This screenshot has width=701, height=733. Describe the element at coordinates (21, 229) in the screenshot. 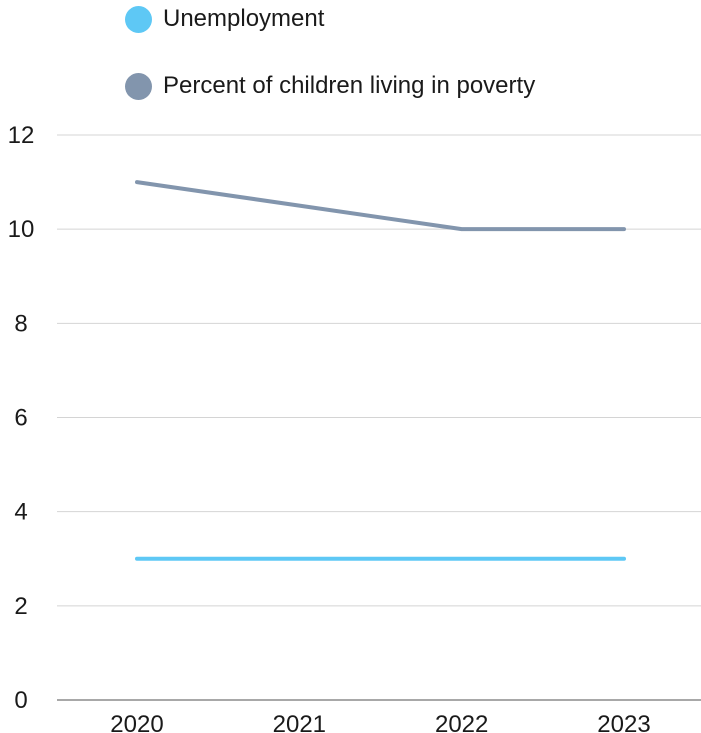

I see `y-tick-label: 10` at that location.